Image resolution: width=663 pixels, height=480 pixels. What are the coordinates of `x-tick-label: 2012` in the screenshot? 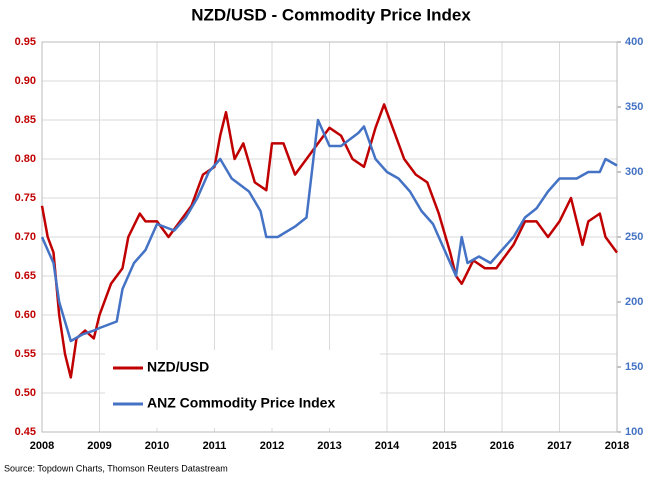 It's located at (272, 446).